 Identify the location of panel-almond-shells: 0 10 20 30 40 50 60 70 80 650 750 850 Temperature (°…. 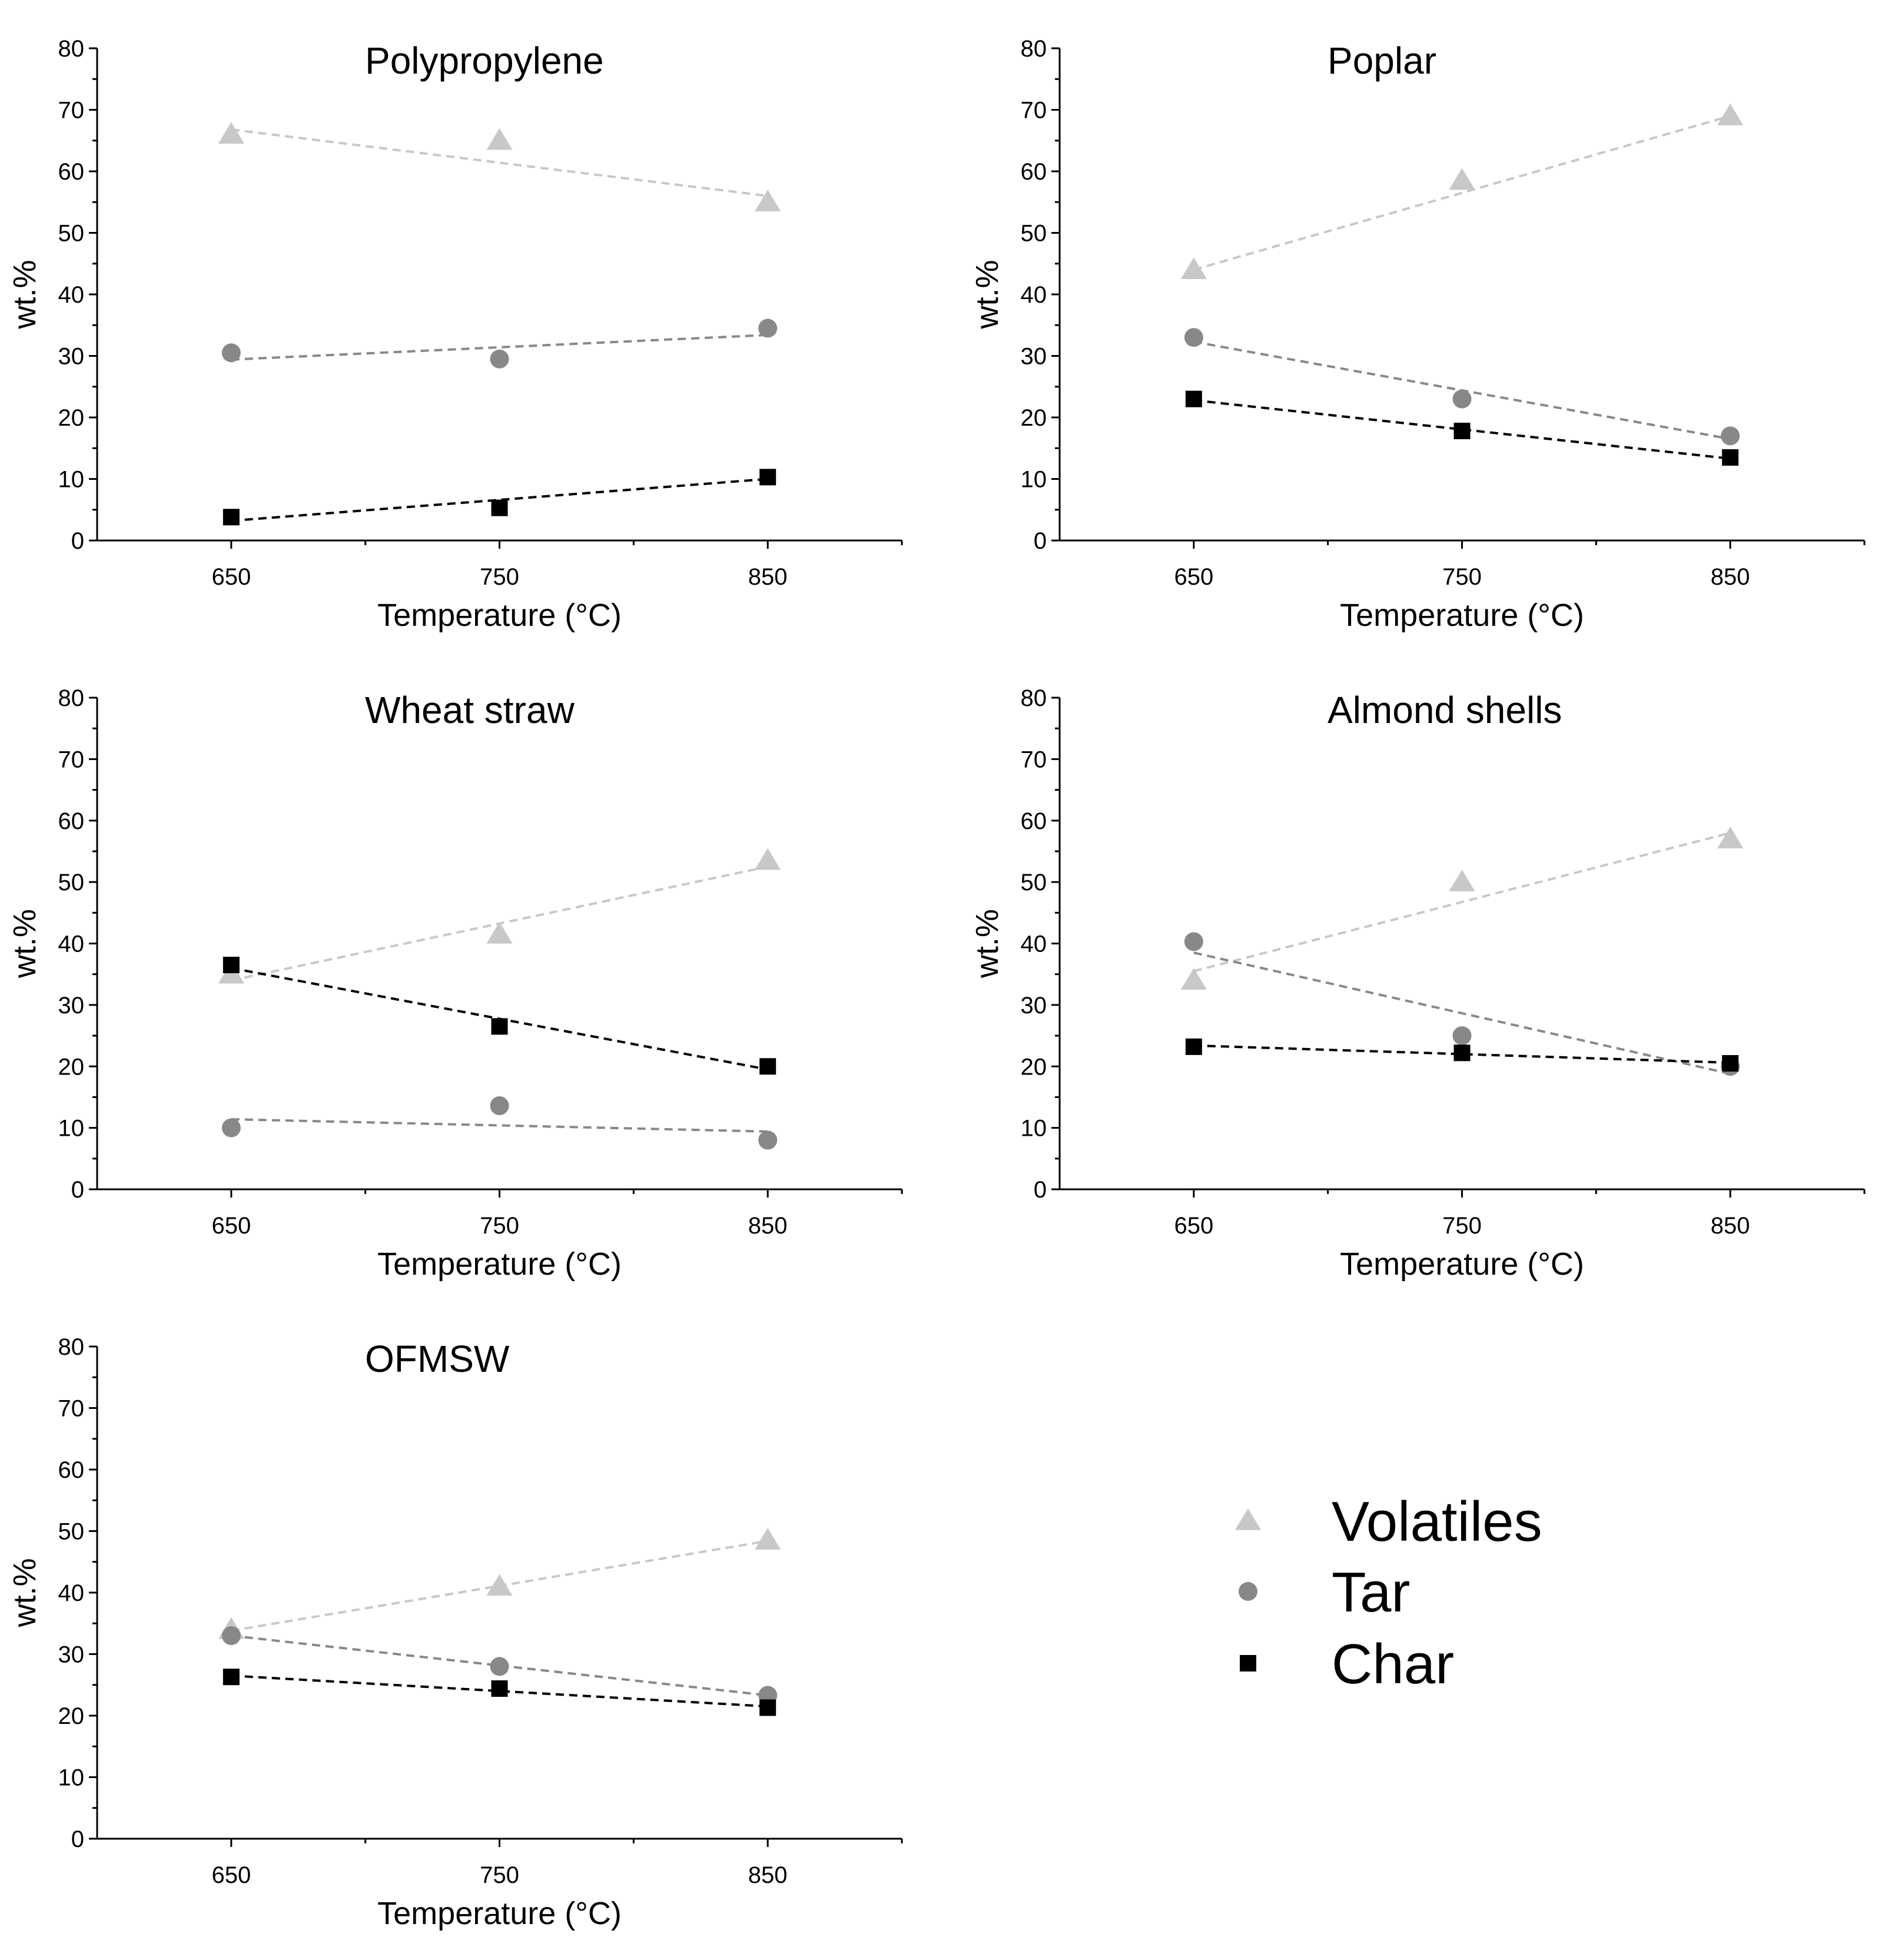
(1418, 983).